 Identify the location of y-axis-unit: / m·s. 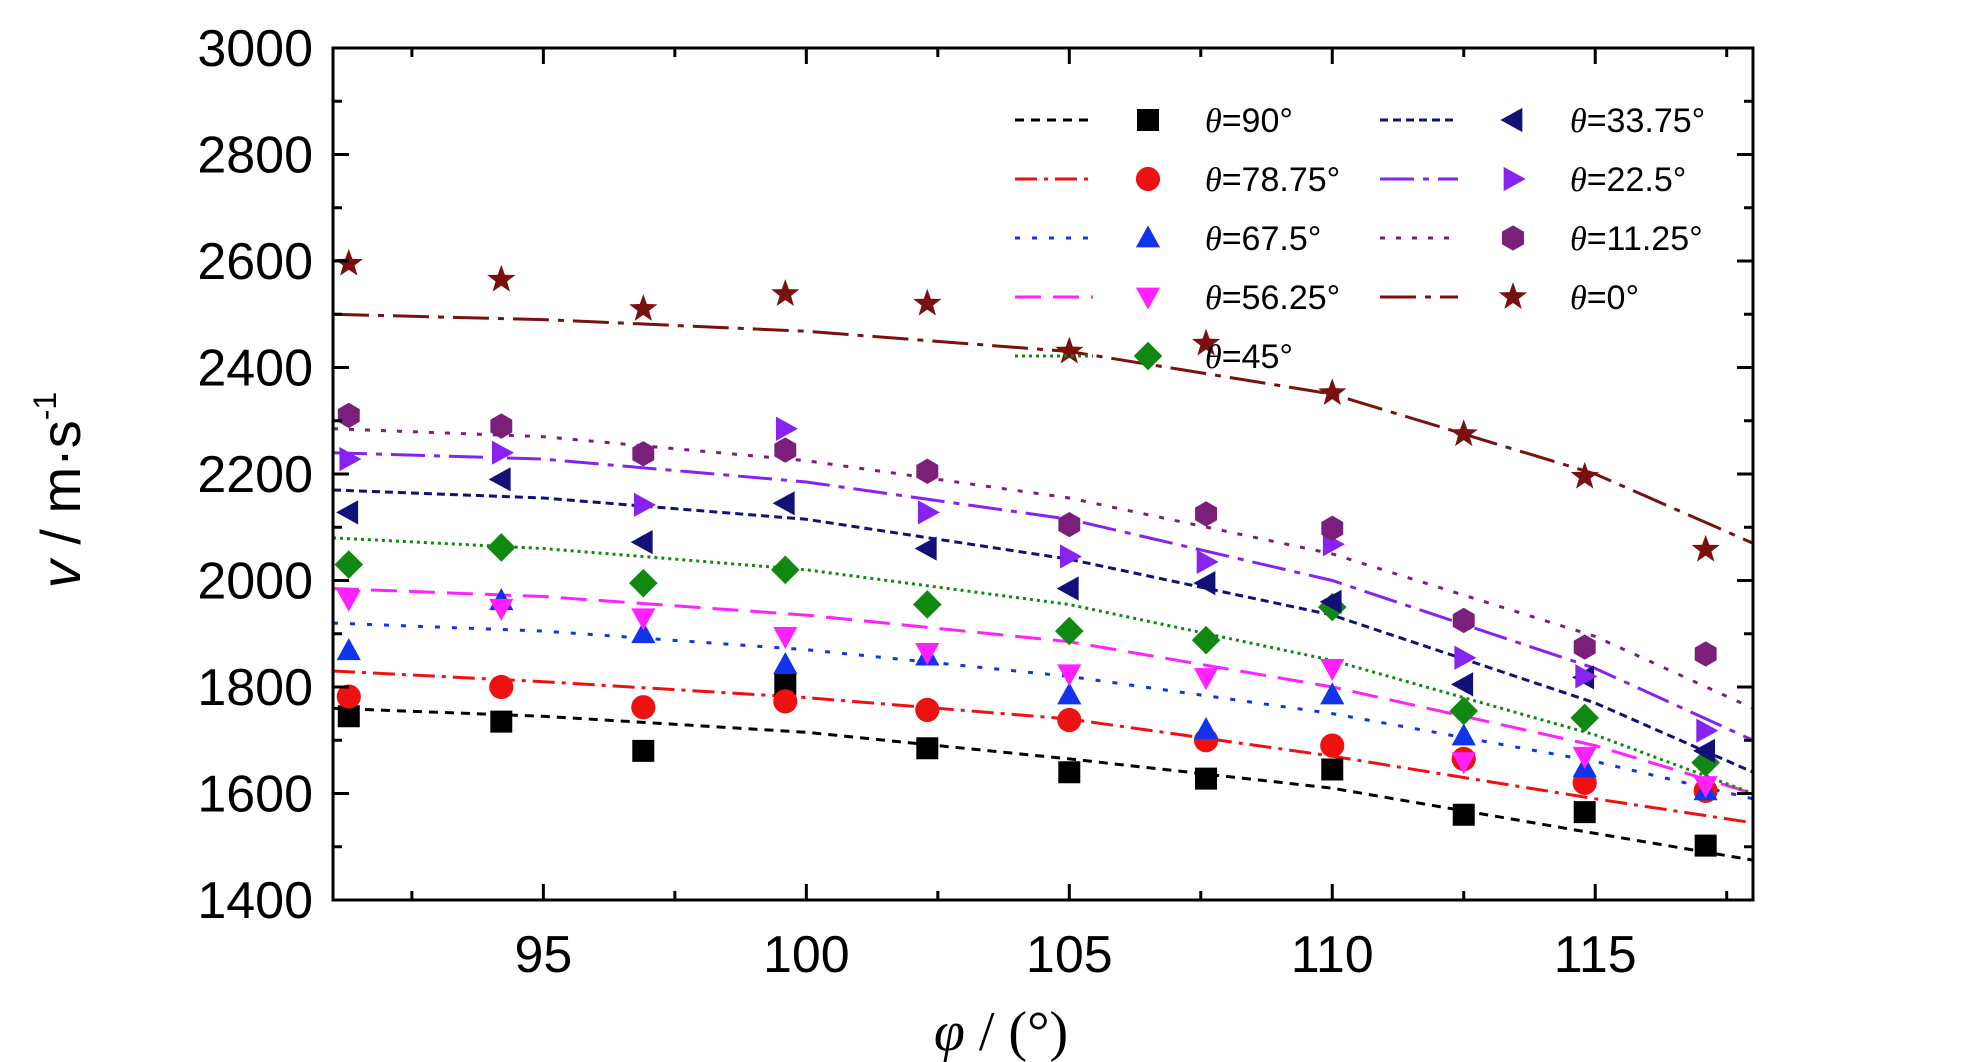
(60, 490).